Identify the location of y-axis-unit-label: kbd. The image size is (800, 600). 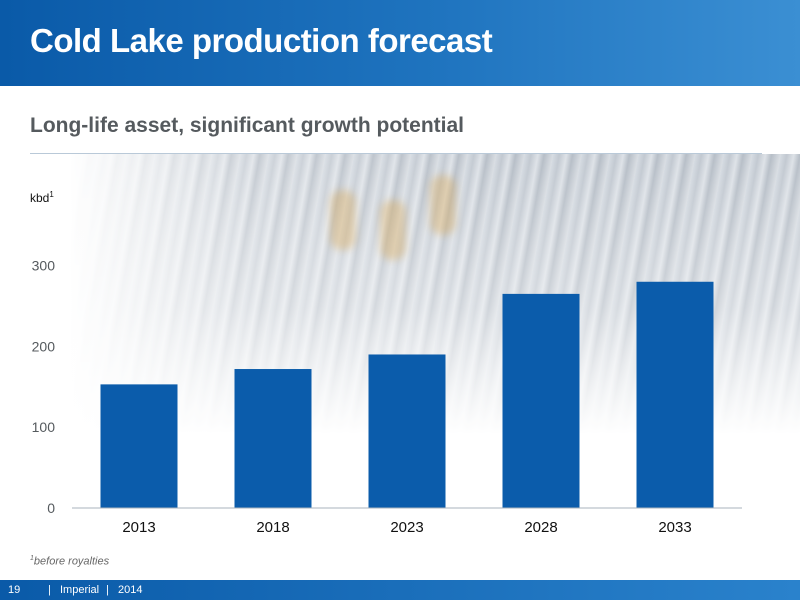
(39, 198).